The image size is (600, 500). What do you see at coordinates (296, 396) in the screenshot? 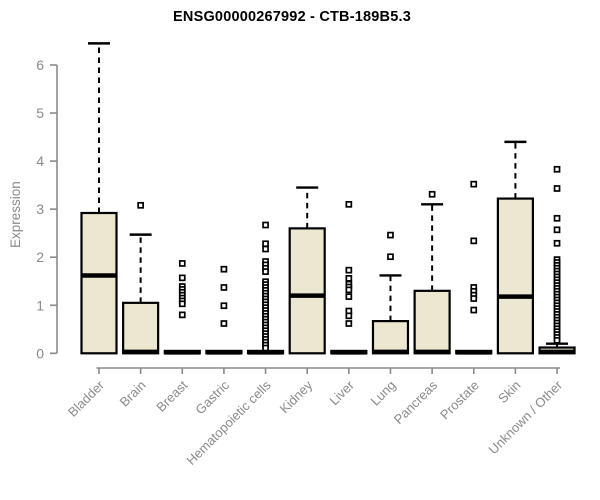
I see `category-label: Kidney` at bounding box center [296, 396].